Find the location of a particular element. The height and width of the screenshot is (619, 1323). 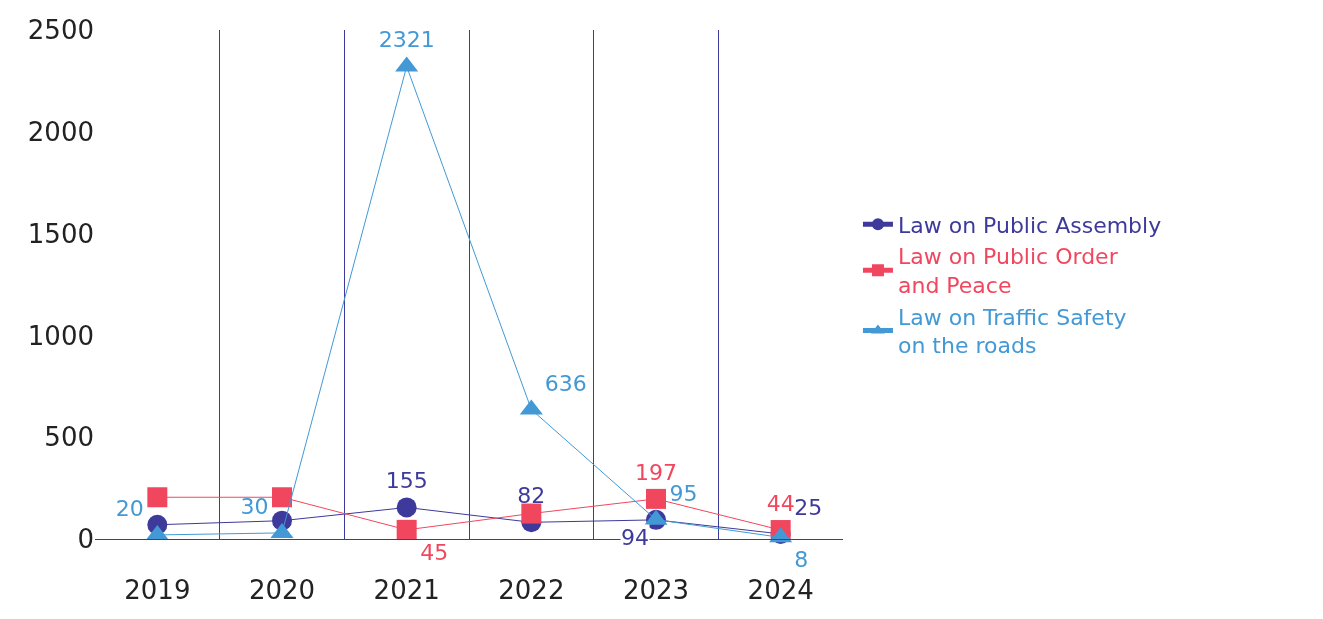

x-tick-label: 2021 is located at coordinates (406, 590).